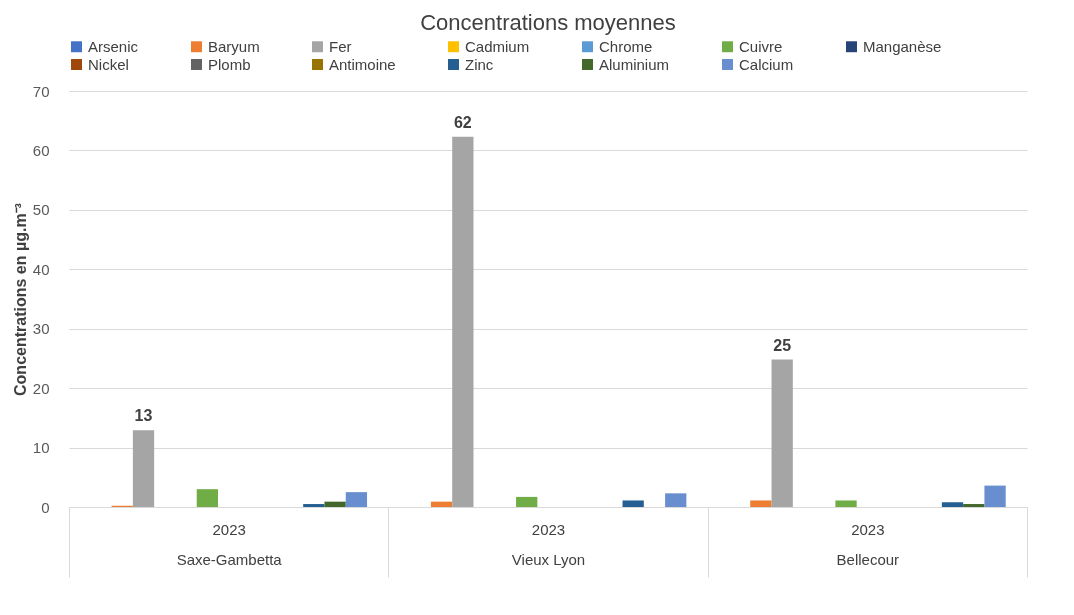  I want to click on y-tick-label: 20, so click(41, 388).